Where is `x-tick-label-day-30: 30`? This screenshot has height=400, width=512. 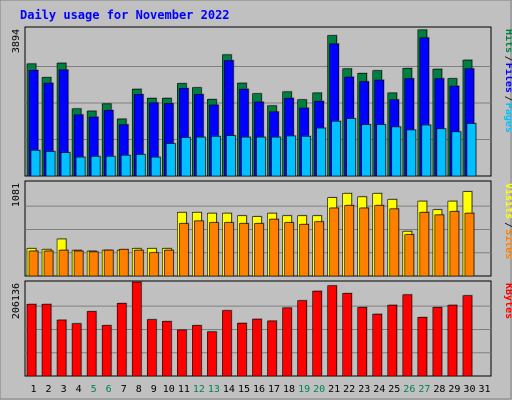
x-tick-label-day-30: 30 is located at coordinates (469, 389).